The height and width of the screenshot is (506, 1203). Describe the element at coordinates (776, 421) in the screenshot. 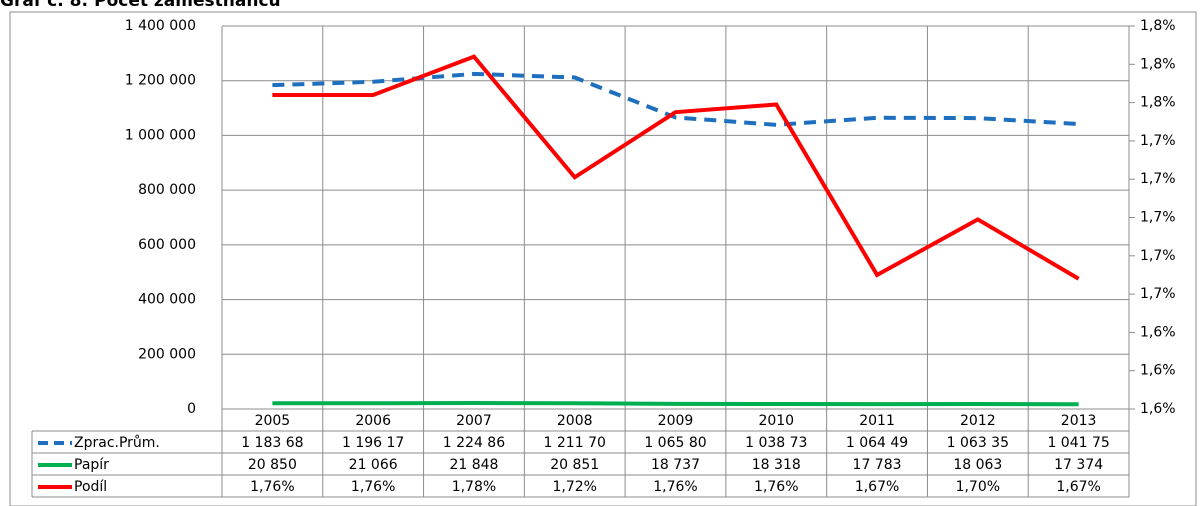

I see `x-tick-label: 2010` at that location.